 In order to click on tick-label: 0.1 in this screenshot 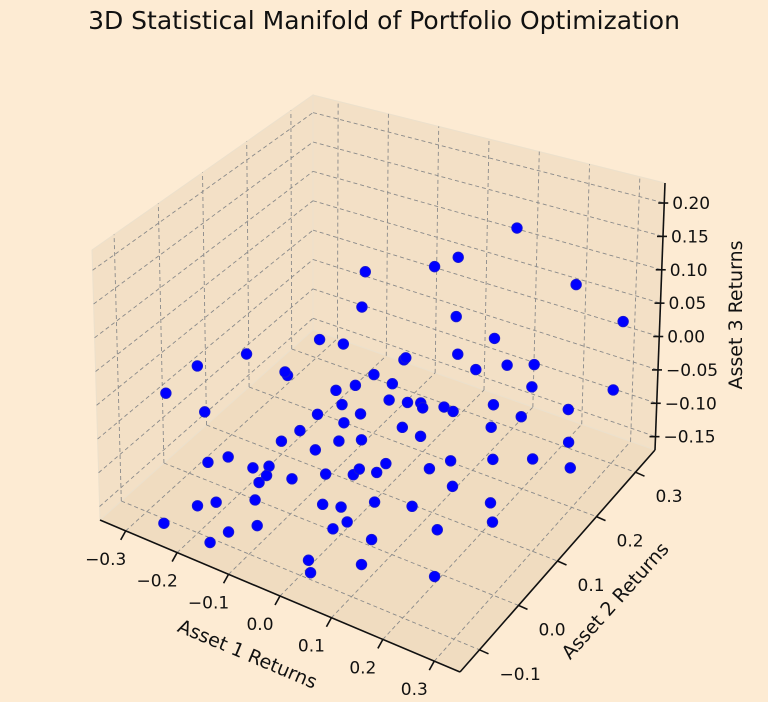, I will do `click(311, 647)`.